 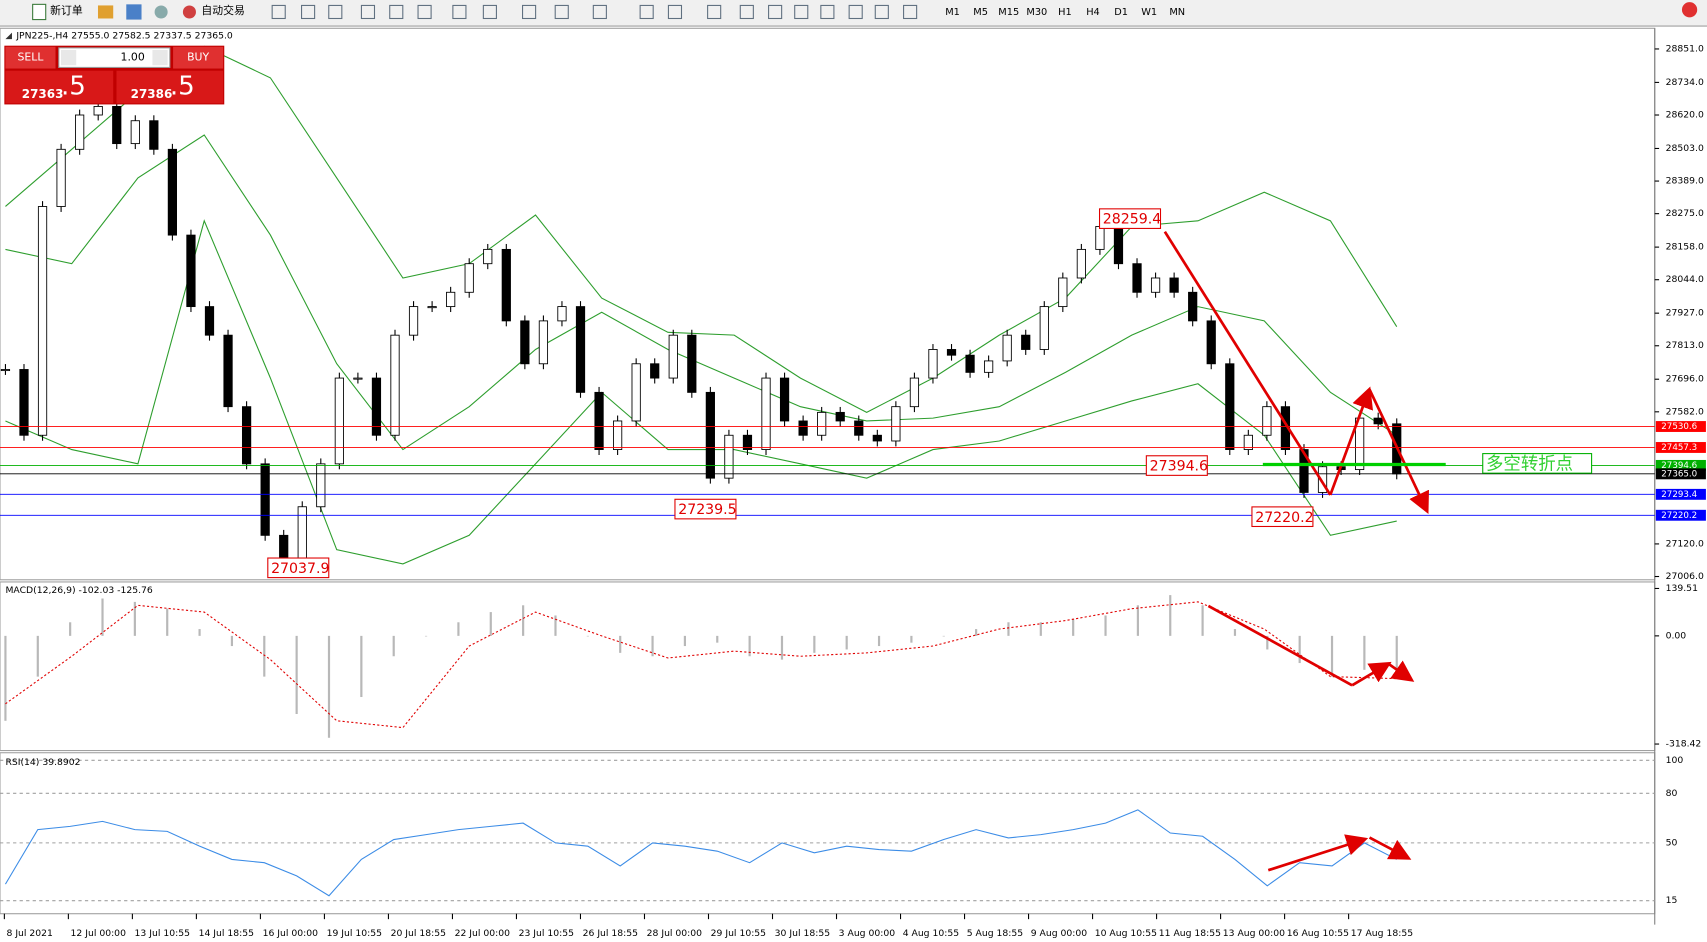 What do you see at coordinates (1179, 467) in the screenshot?
I see `annotation: 27394.6` at bounding box center [1179, 467].